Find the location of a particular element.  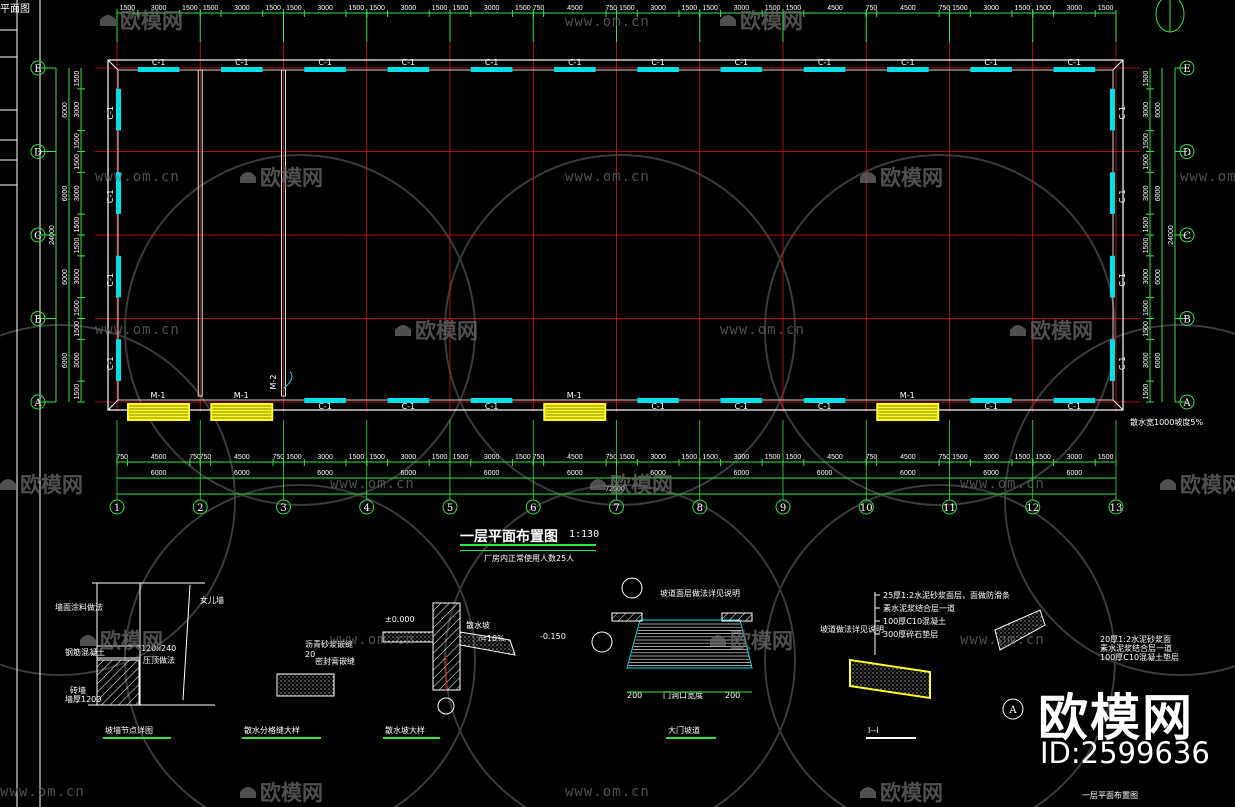

detail-A-label: A is located at coordinates (1012, 710).